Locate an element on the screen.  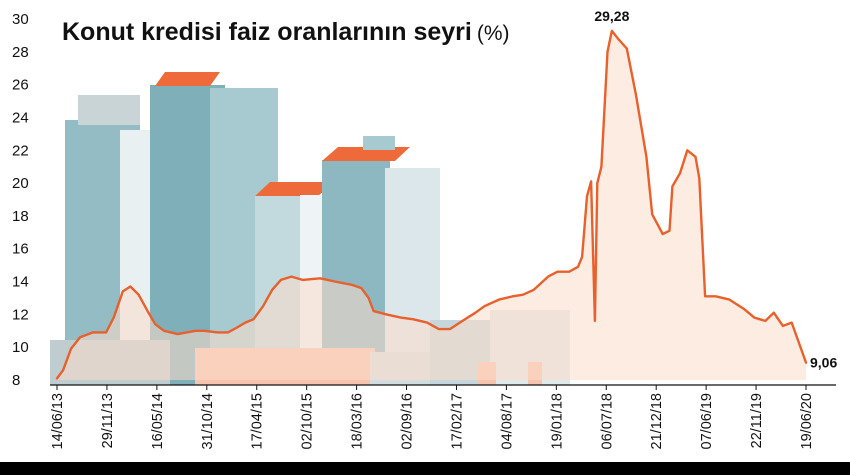
x-tick-label: 16/05/14 is located at coordinates (158, 421).